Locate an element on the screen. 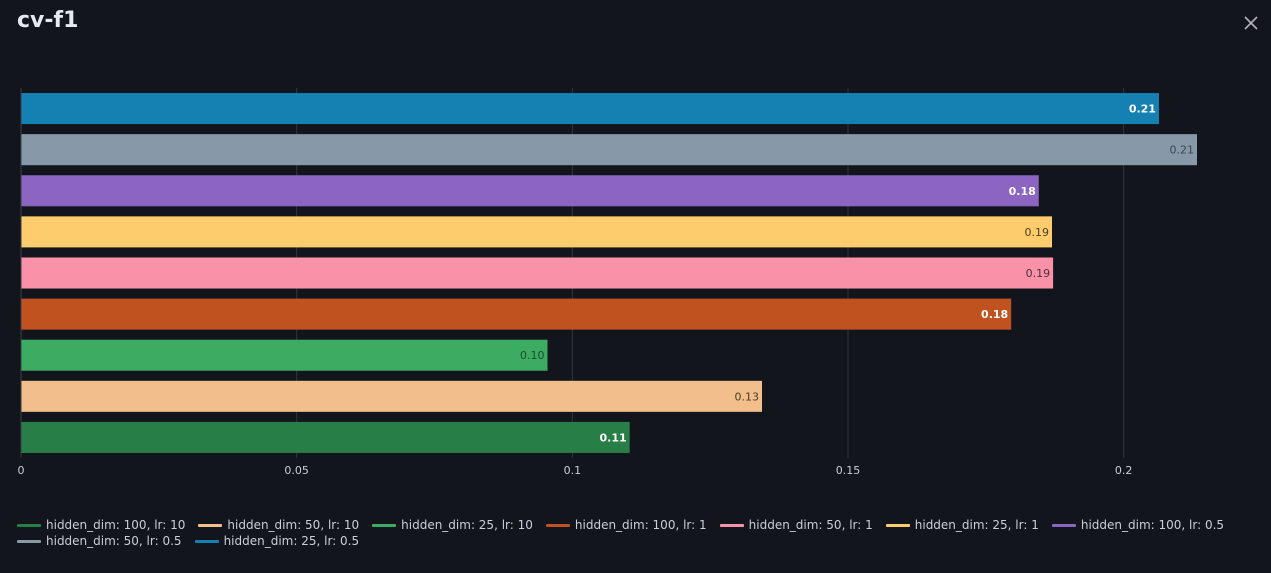 This screenshot has width=1271, height=573. close-icon is located at coordinates (1251, 23).